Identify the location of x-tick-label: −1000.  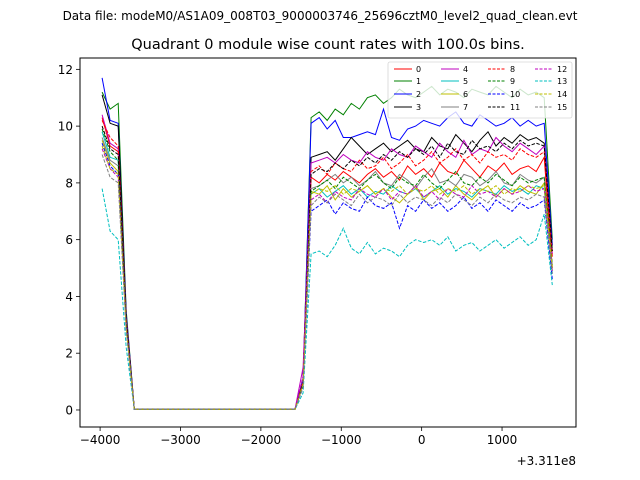
(341, 440).